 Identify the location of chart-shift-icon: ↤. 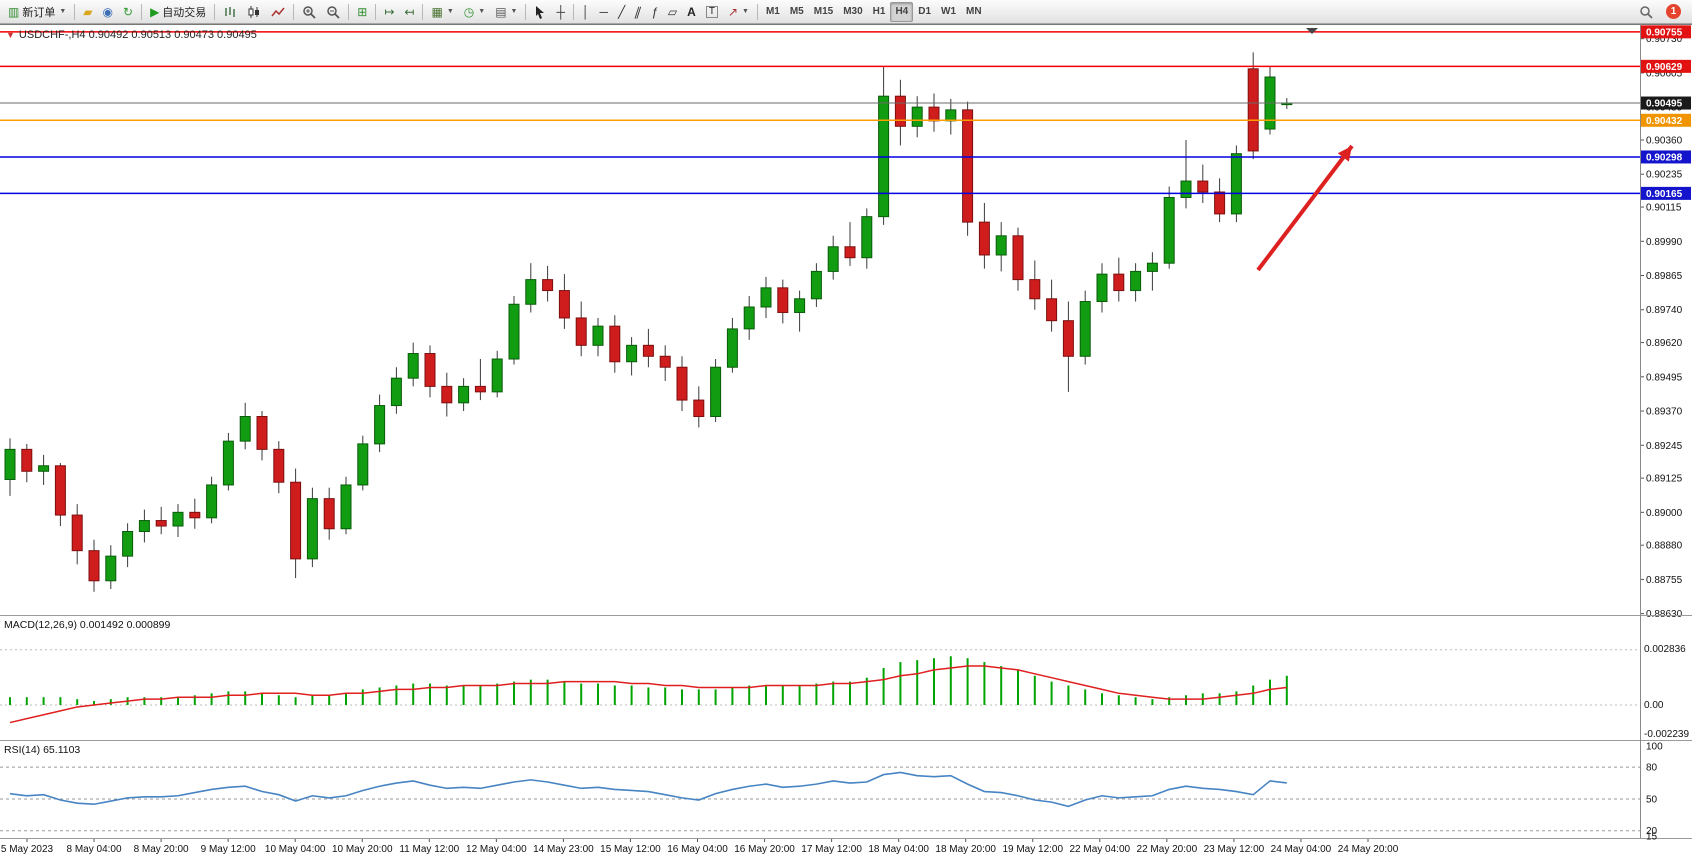
(409, 11).